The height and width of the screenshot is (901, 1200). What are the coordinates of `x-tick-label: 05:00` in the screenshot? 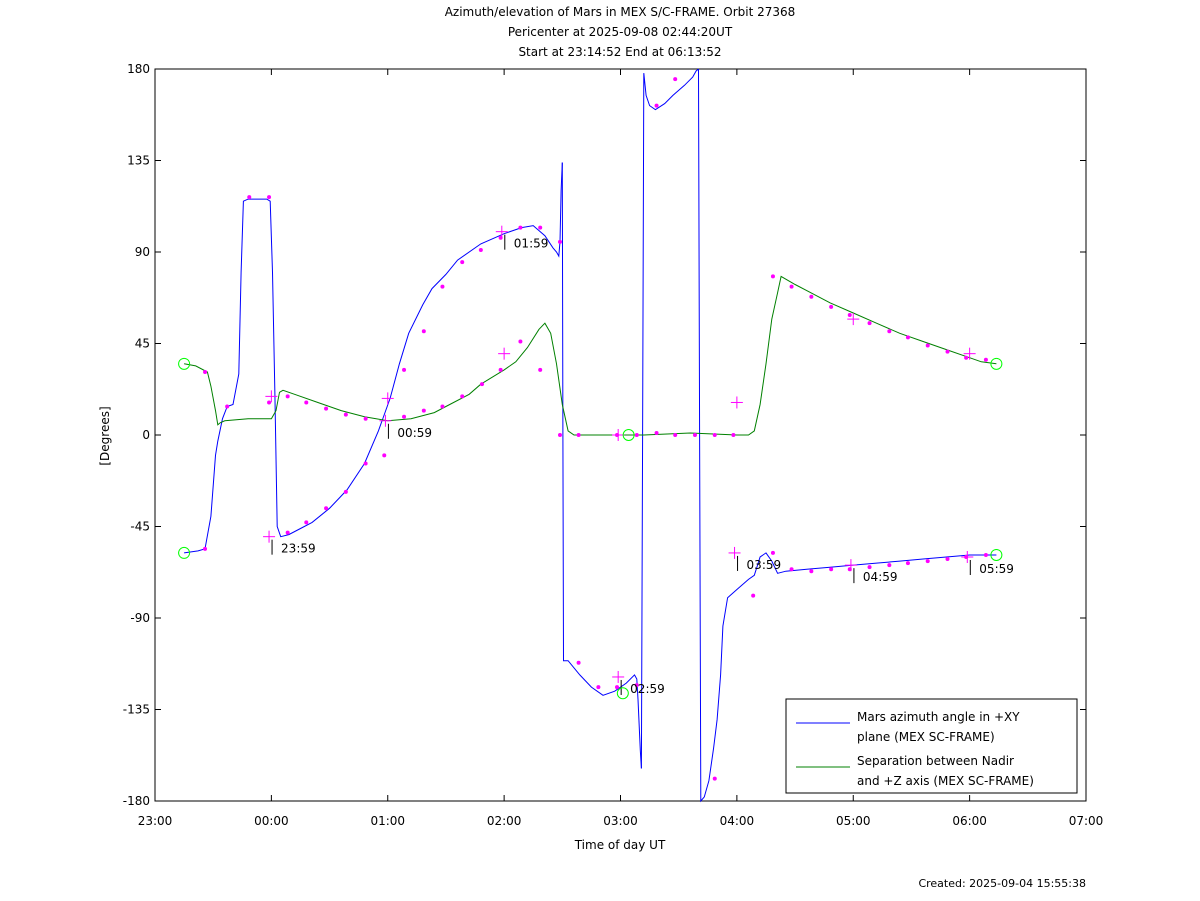 It's located at (853, 821).